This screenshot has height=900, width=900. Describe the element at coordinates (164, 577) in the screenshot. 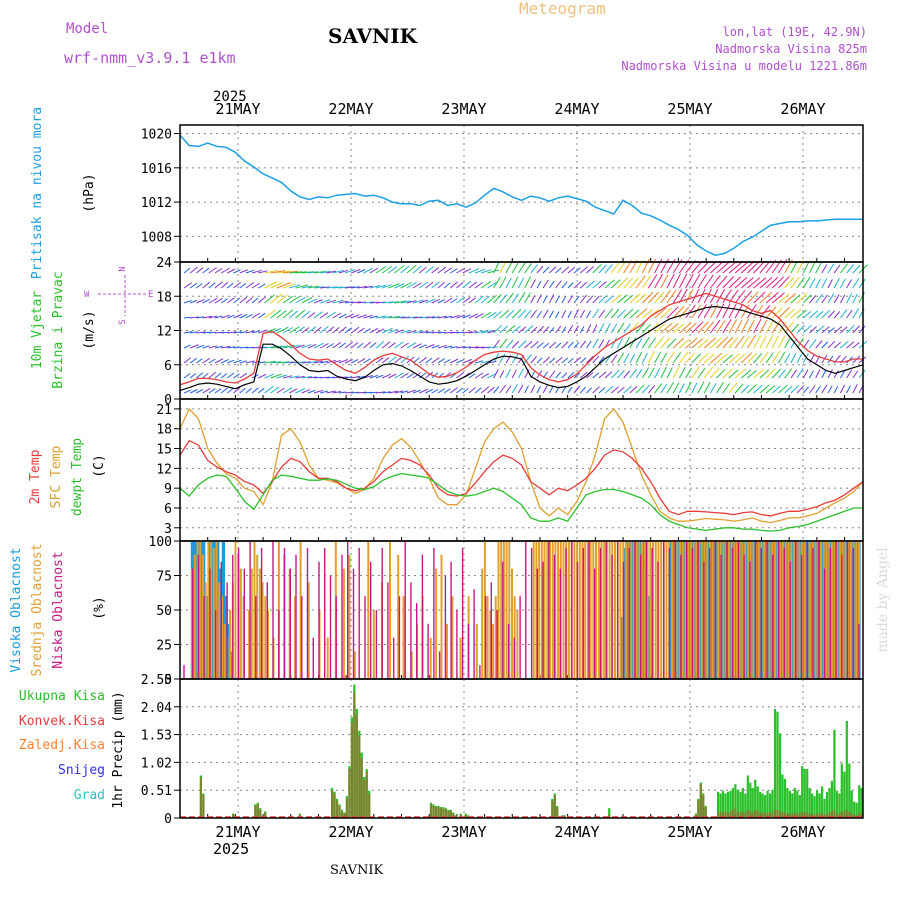

I see `y-tick-label: 75` at that location.